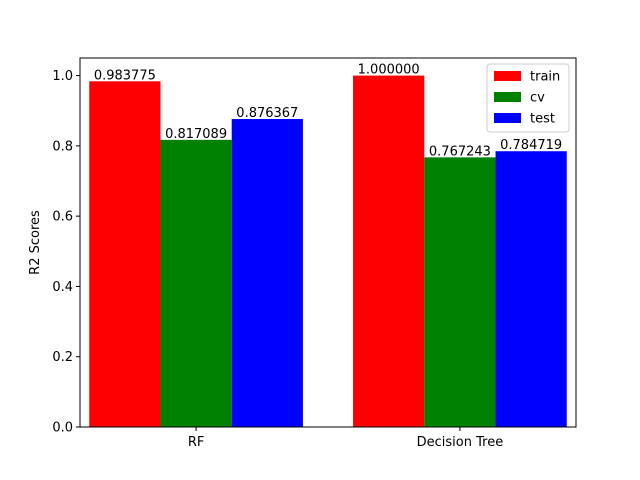 The height and width of the screenshot is (480, 640). Describe the element at coordinates (460, 151) in the screenshot. I see `data-label-cv-1: 0.767243` at that location.